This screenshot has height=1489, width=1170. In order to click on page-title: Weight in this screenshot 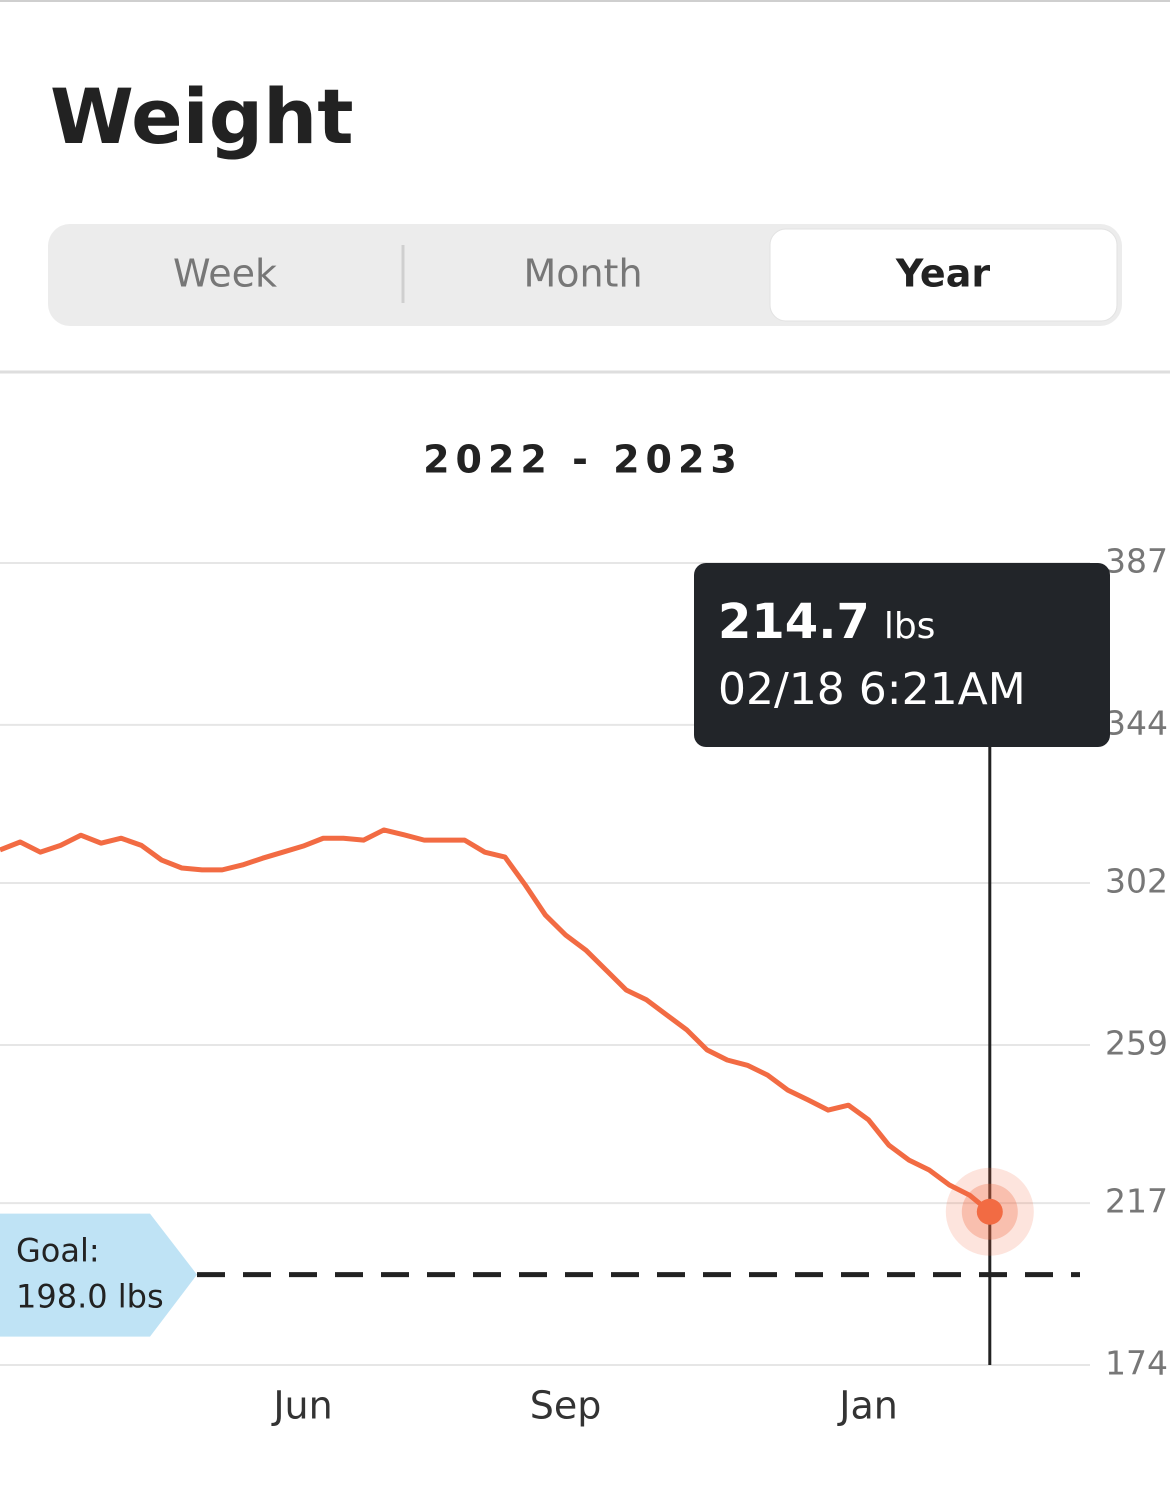, I will do `click(202, 116)`.